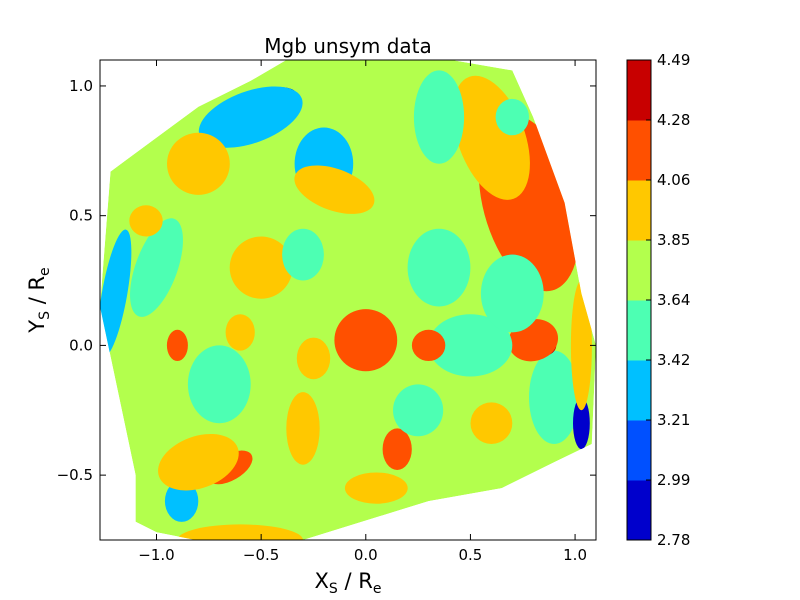  What do you see at coordinates (673, 240) in the screenshot?
I see `colorbar-label: 3.85` at bounding box center [673, 240].